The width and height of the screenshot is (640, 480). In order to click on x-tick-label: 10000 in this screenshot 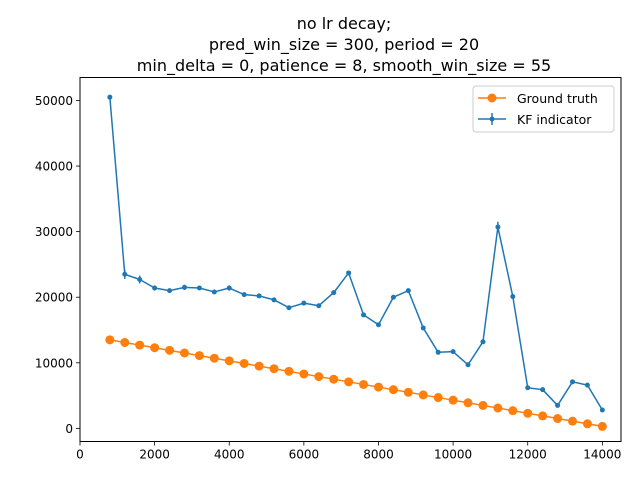, I will do `click(453, 455)`.